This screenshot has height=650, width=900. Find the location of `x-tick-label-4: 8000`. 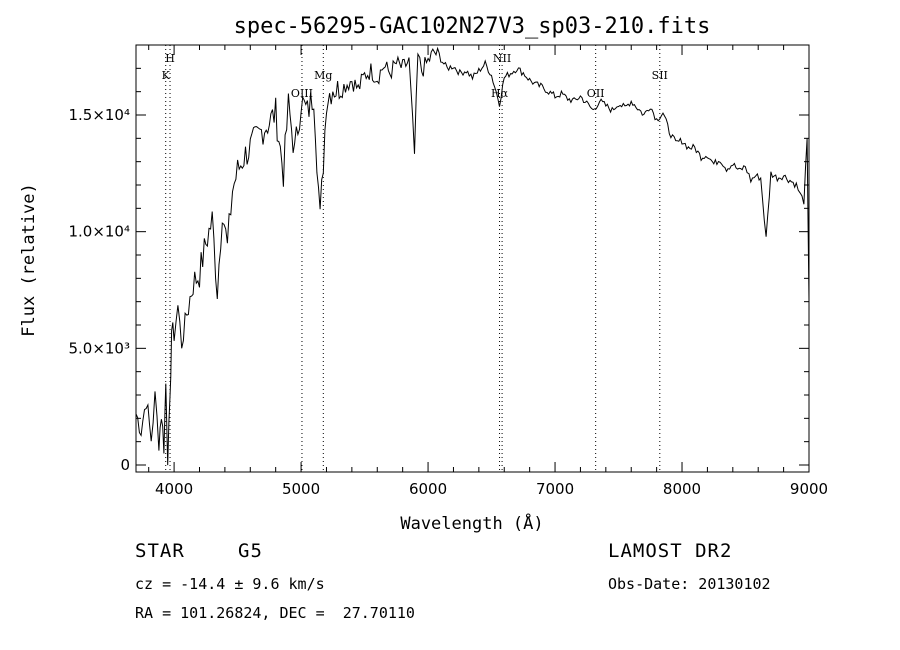

x-tick-label-4: 8000 is located at coordinates (682, 489).